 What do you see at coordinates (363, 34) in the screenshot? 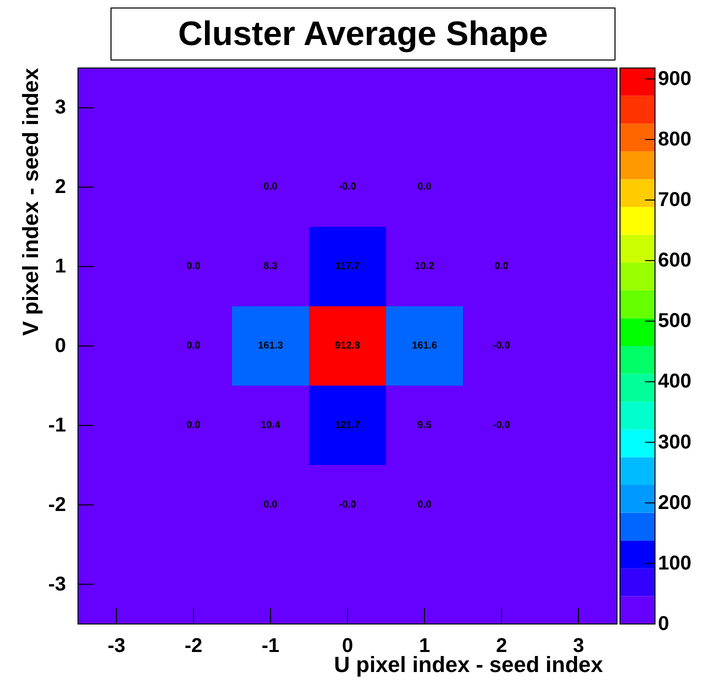
I see `chart-title: Cluster Average Shape` at bounding box center [363, 34].